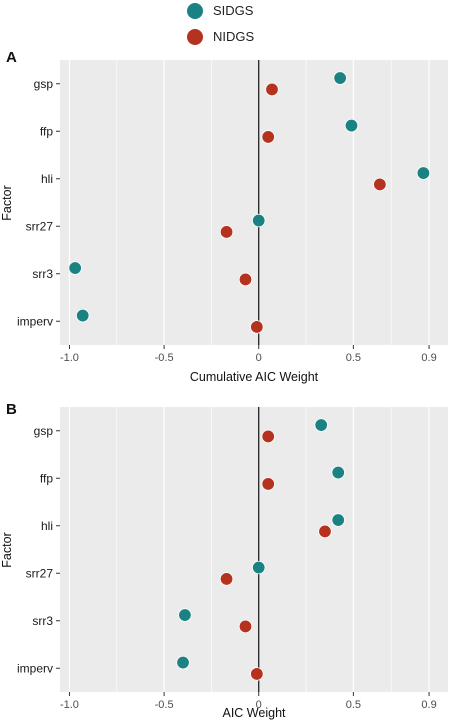 This screenshot has width=459, height=722. Describe the element at coordinates (234, 36) in the screenshot. I see `legend-label-nidgs: NIDGS` at that location.